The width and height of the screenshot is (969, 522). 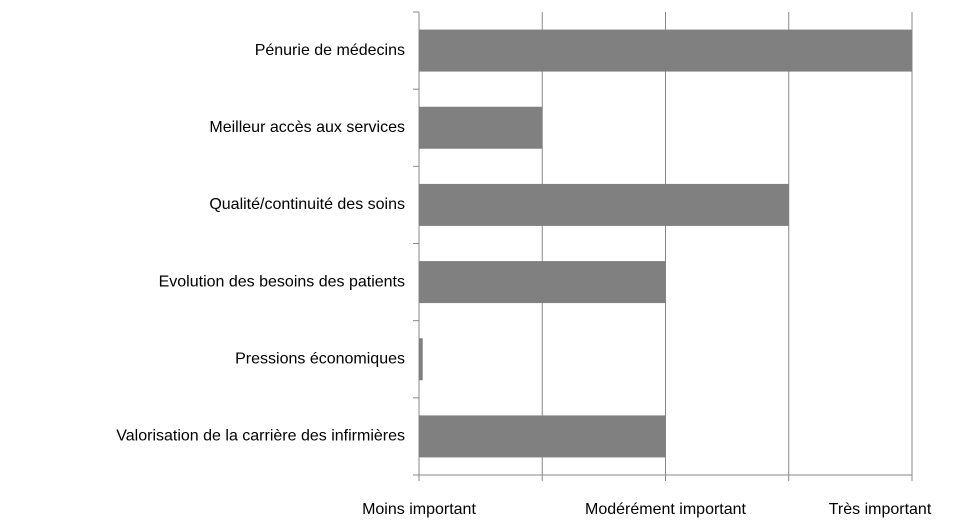 I want to click on y-tick-label: Evolution des besoins des patients, so click(x=282, y=281).